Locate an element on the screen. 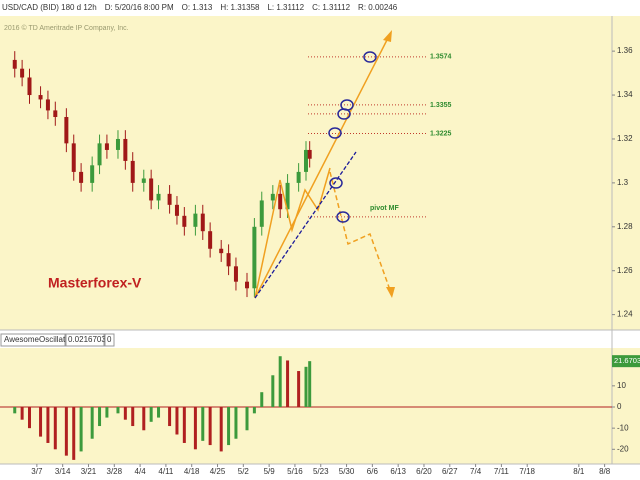 Image resolution: width=640 pixels, height=480 pixels. oscillator-value: 0.0216703 is located at coordinates (87, 339).